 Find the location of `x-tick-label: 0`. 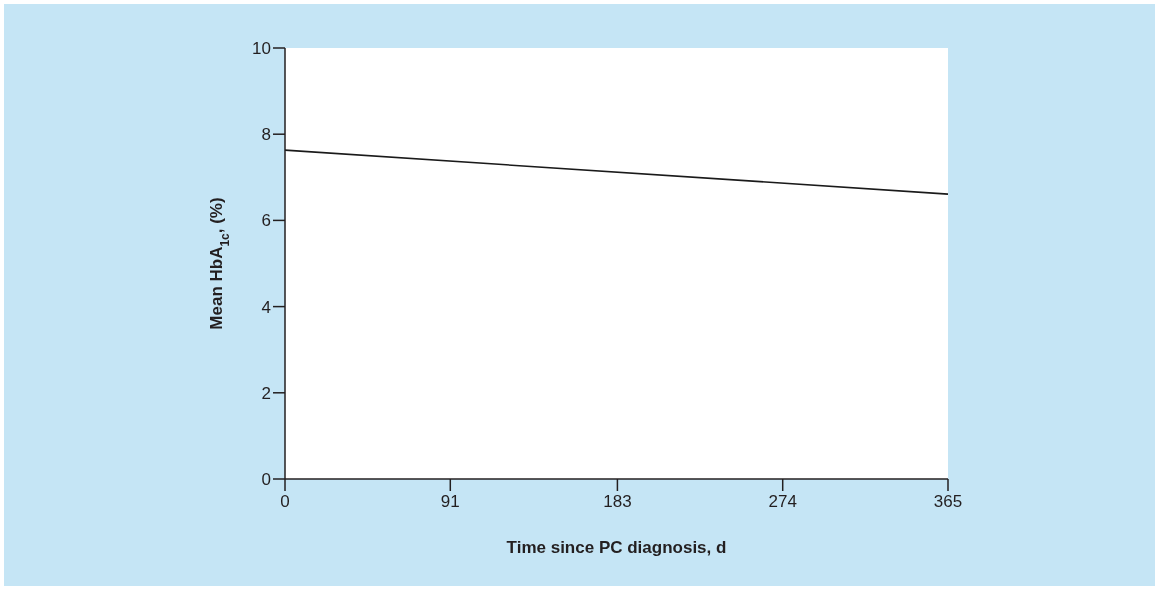

x-tick-label: 0 is located at coordinates (285, 501).